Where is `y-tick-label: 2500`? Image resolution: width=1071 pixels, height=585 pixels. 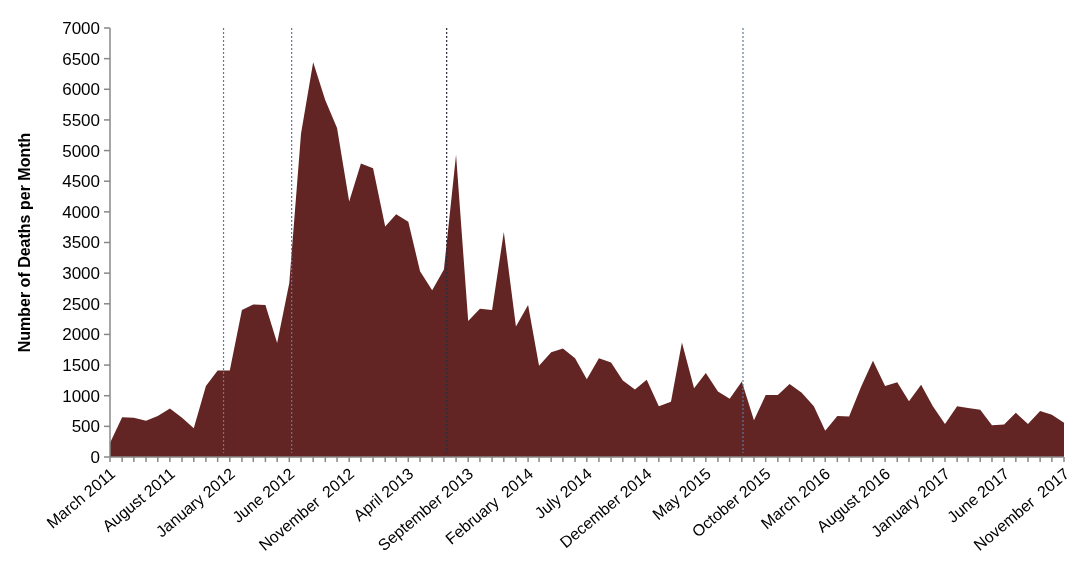
y-tick-label: 2500 is located at coordinates (81, 304).